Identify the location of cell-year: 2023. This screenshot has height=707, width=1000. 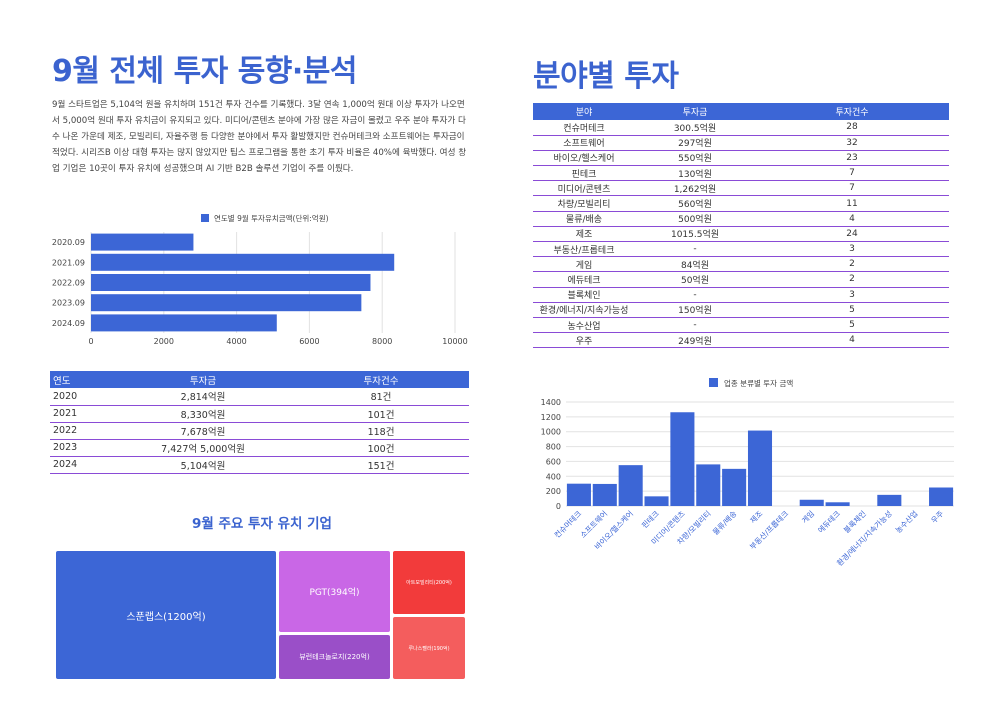
(81, 448).